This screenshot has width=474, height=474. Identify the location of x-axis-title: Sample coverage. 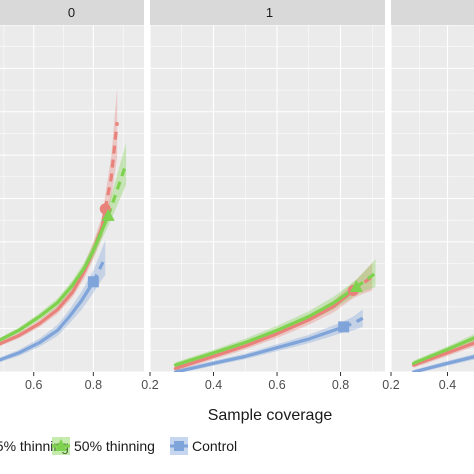
(270, 415).